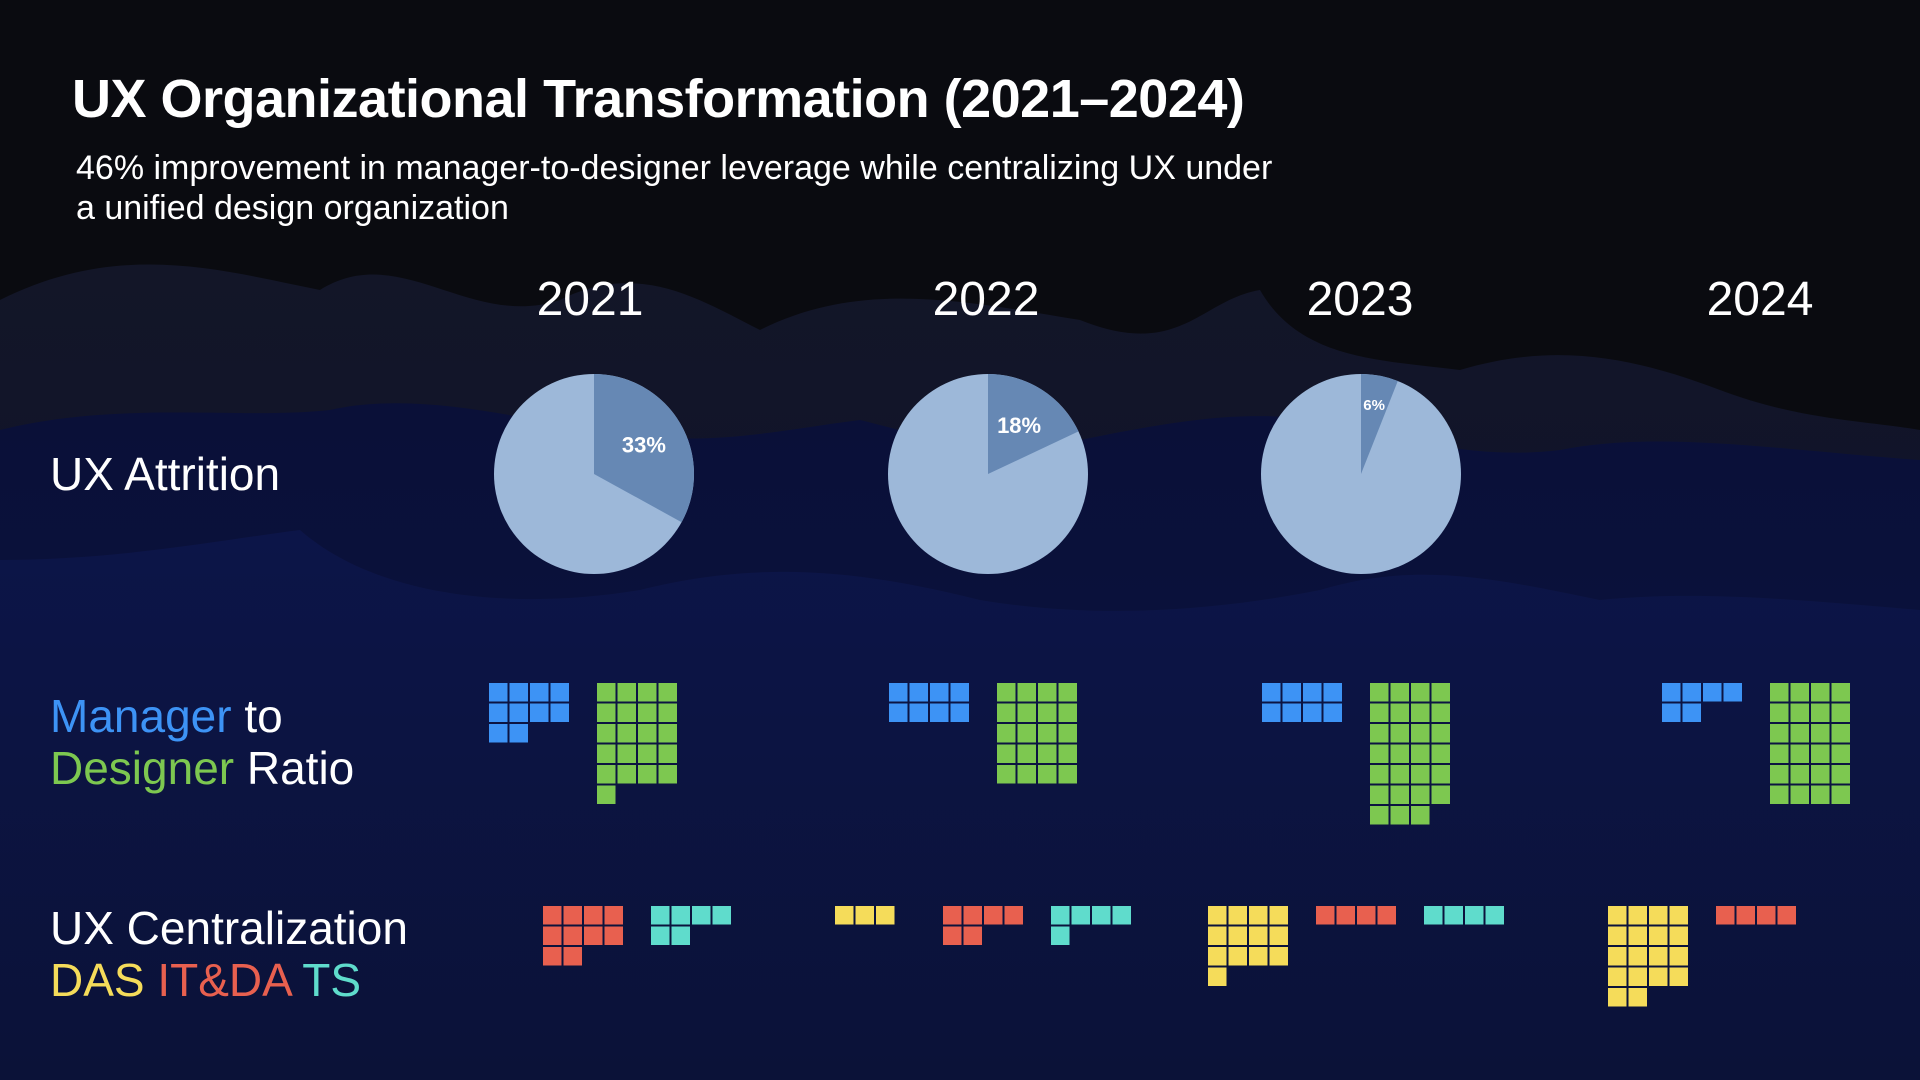 The height and width of the screenshot is (1080, 1920). What do you see at coordinates (590, 299) in the screenshot?
I see `year-label: 2021` at bounding box center [590, 299].